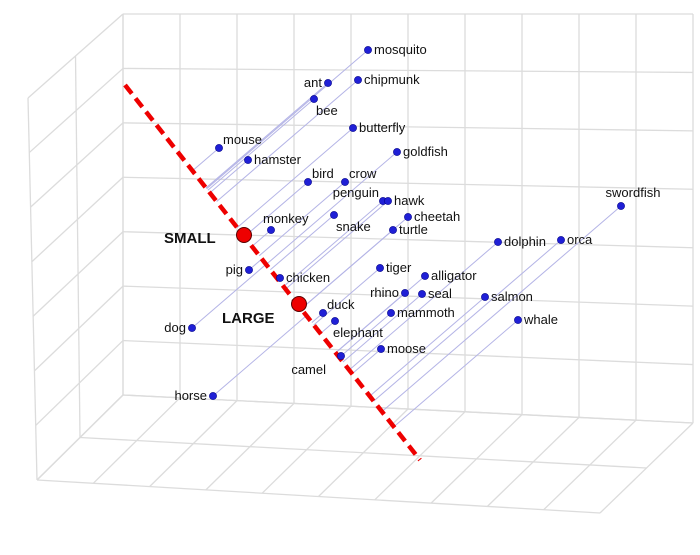 This screenshot has height=555, width=700. Describe the element at coordinates (540, 319) in the screenshot. I see `word-label: whale` at that location.